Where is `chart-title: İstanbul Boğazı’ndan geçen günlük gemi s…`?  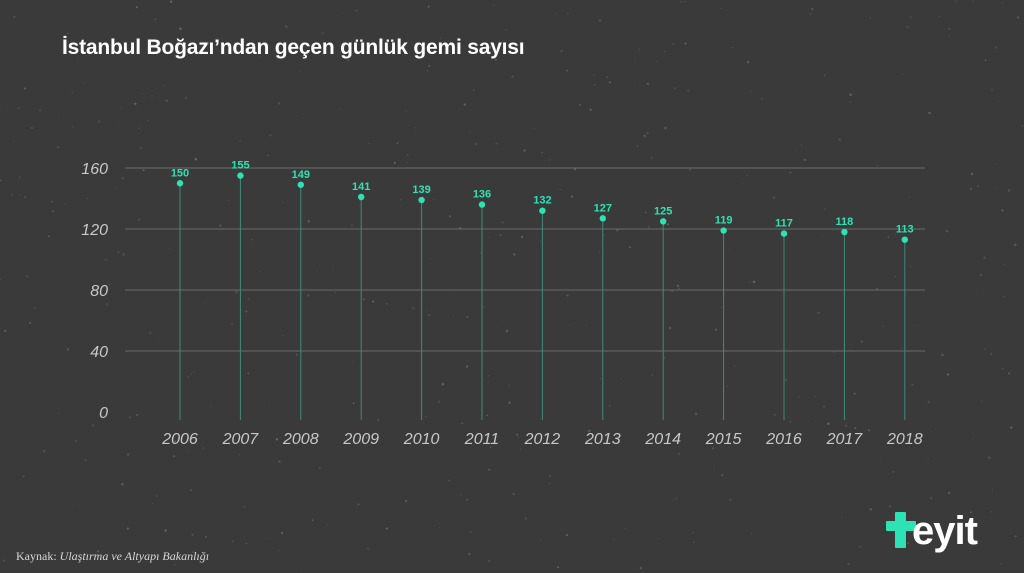 chart-title: İstanbul Boğazı’ndan geçen günlük gemi s… is located at coordinates (293, 47).